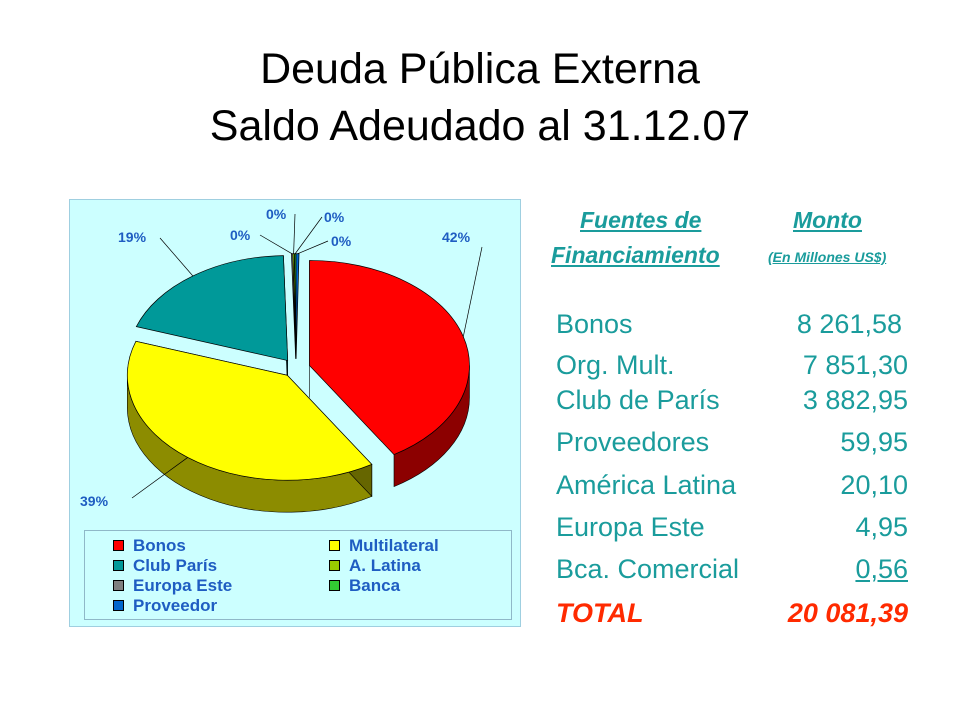  What do you see at coordinates (297, 306) in the screenshot?
I see `pie-slice-proveedor` at bounding box center [297, 306].